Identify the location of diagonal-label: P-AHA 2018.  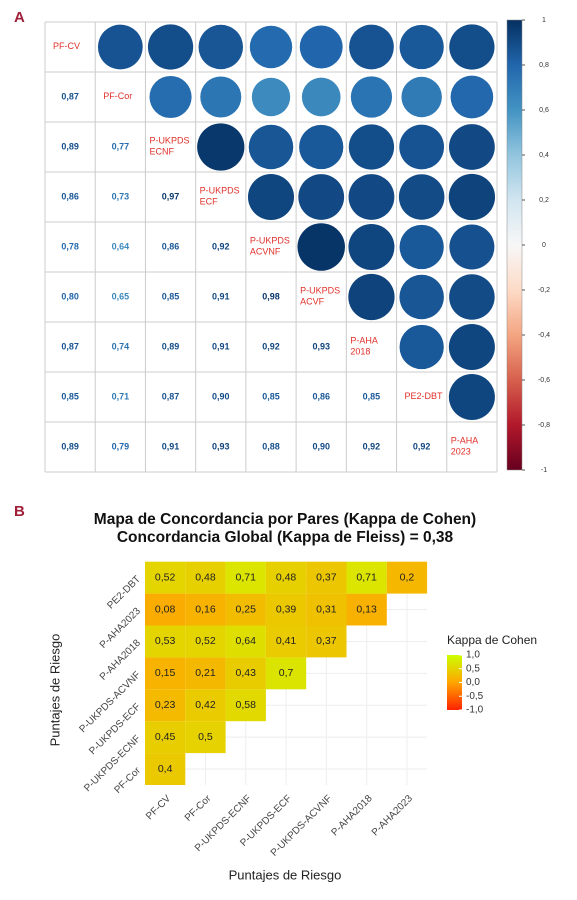
(364, 346).